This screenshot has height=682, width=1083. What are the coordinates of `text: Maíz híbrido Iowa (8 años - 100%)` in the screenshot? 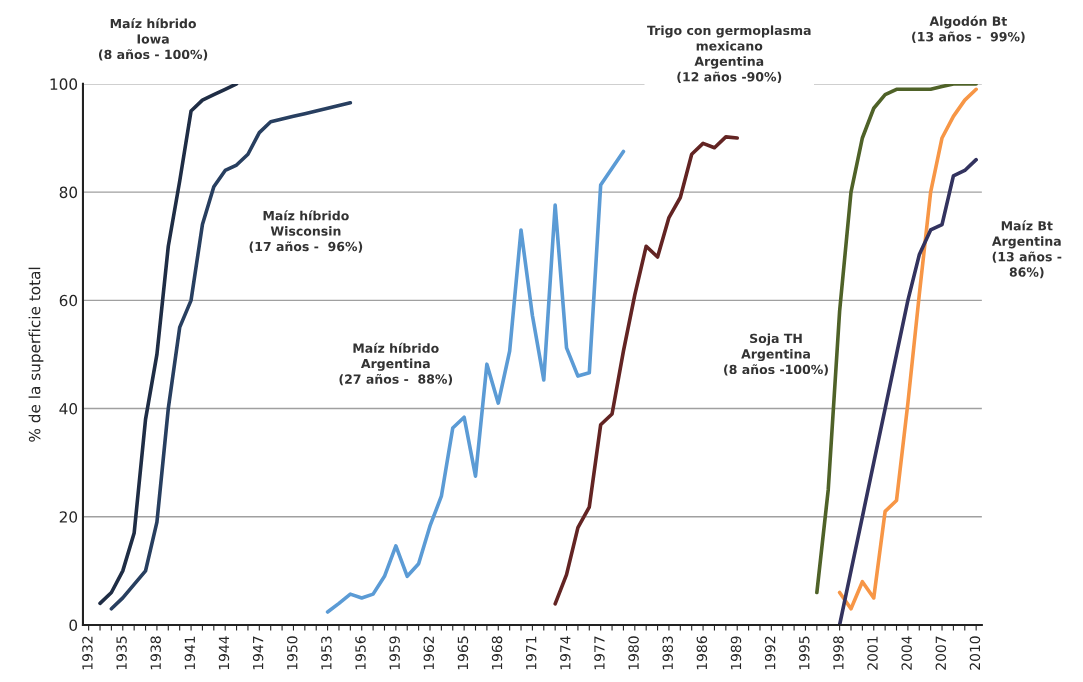 It's located at (153, 39).